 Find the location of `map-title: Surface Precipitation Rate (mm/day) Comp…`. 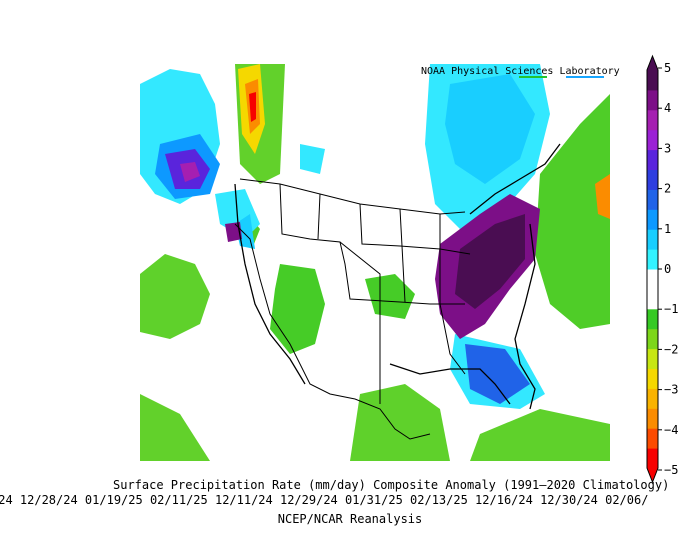

map-title: Surface Precipitation Rate (mm/day) Comp… is located at coordinates (391, 485).